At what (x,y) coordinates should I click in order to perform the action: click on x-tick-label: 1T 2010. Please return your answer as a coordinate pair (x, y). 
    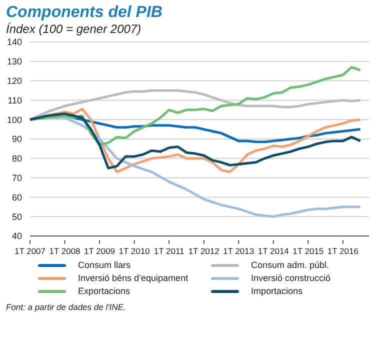
    Looking at the image, I should click on (134, 251).